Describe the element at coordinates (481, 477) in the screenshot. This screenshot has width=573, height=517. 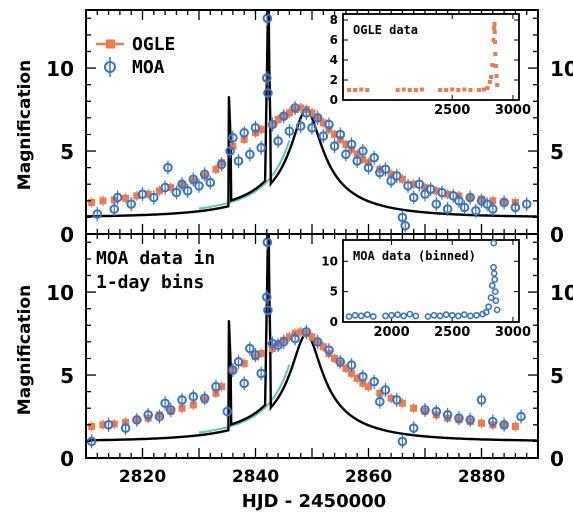
I see `x-tick-label: 2880` at that location.